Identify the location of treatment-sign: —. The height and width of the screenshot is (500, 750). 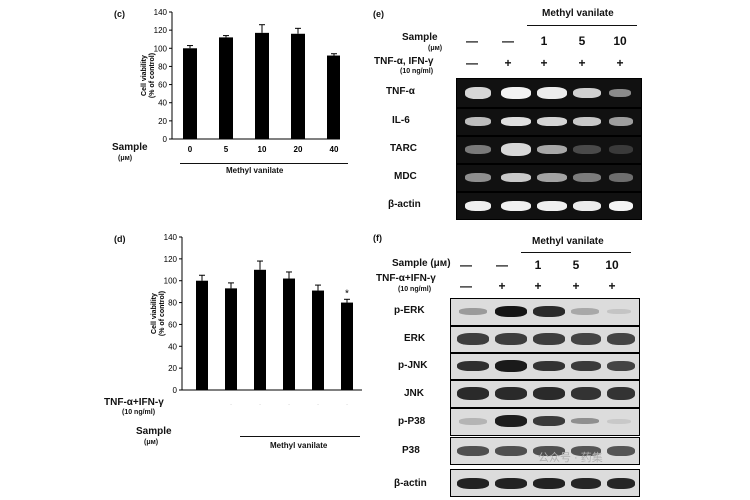
(202, 404).